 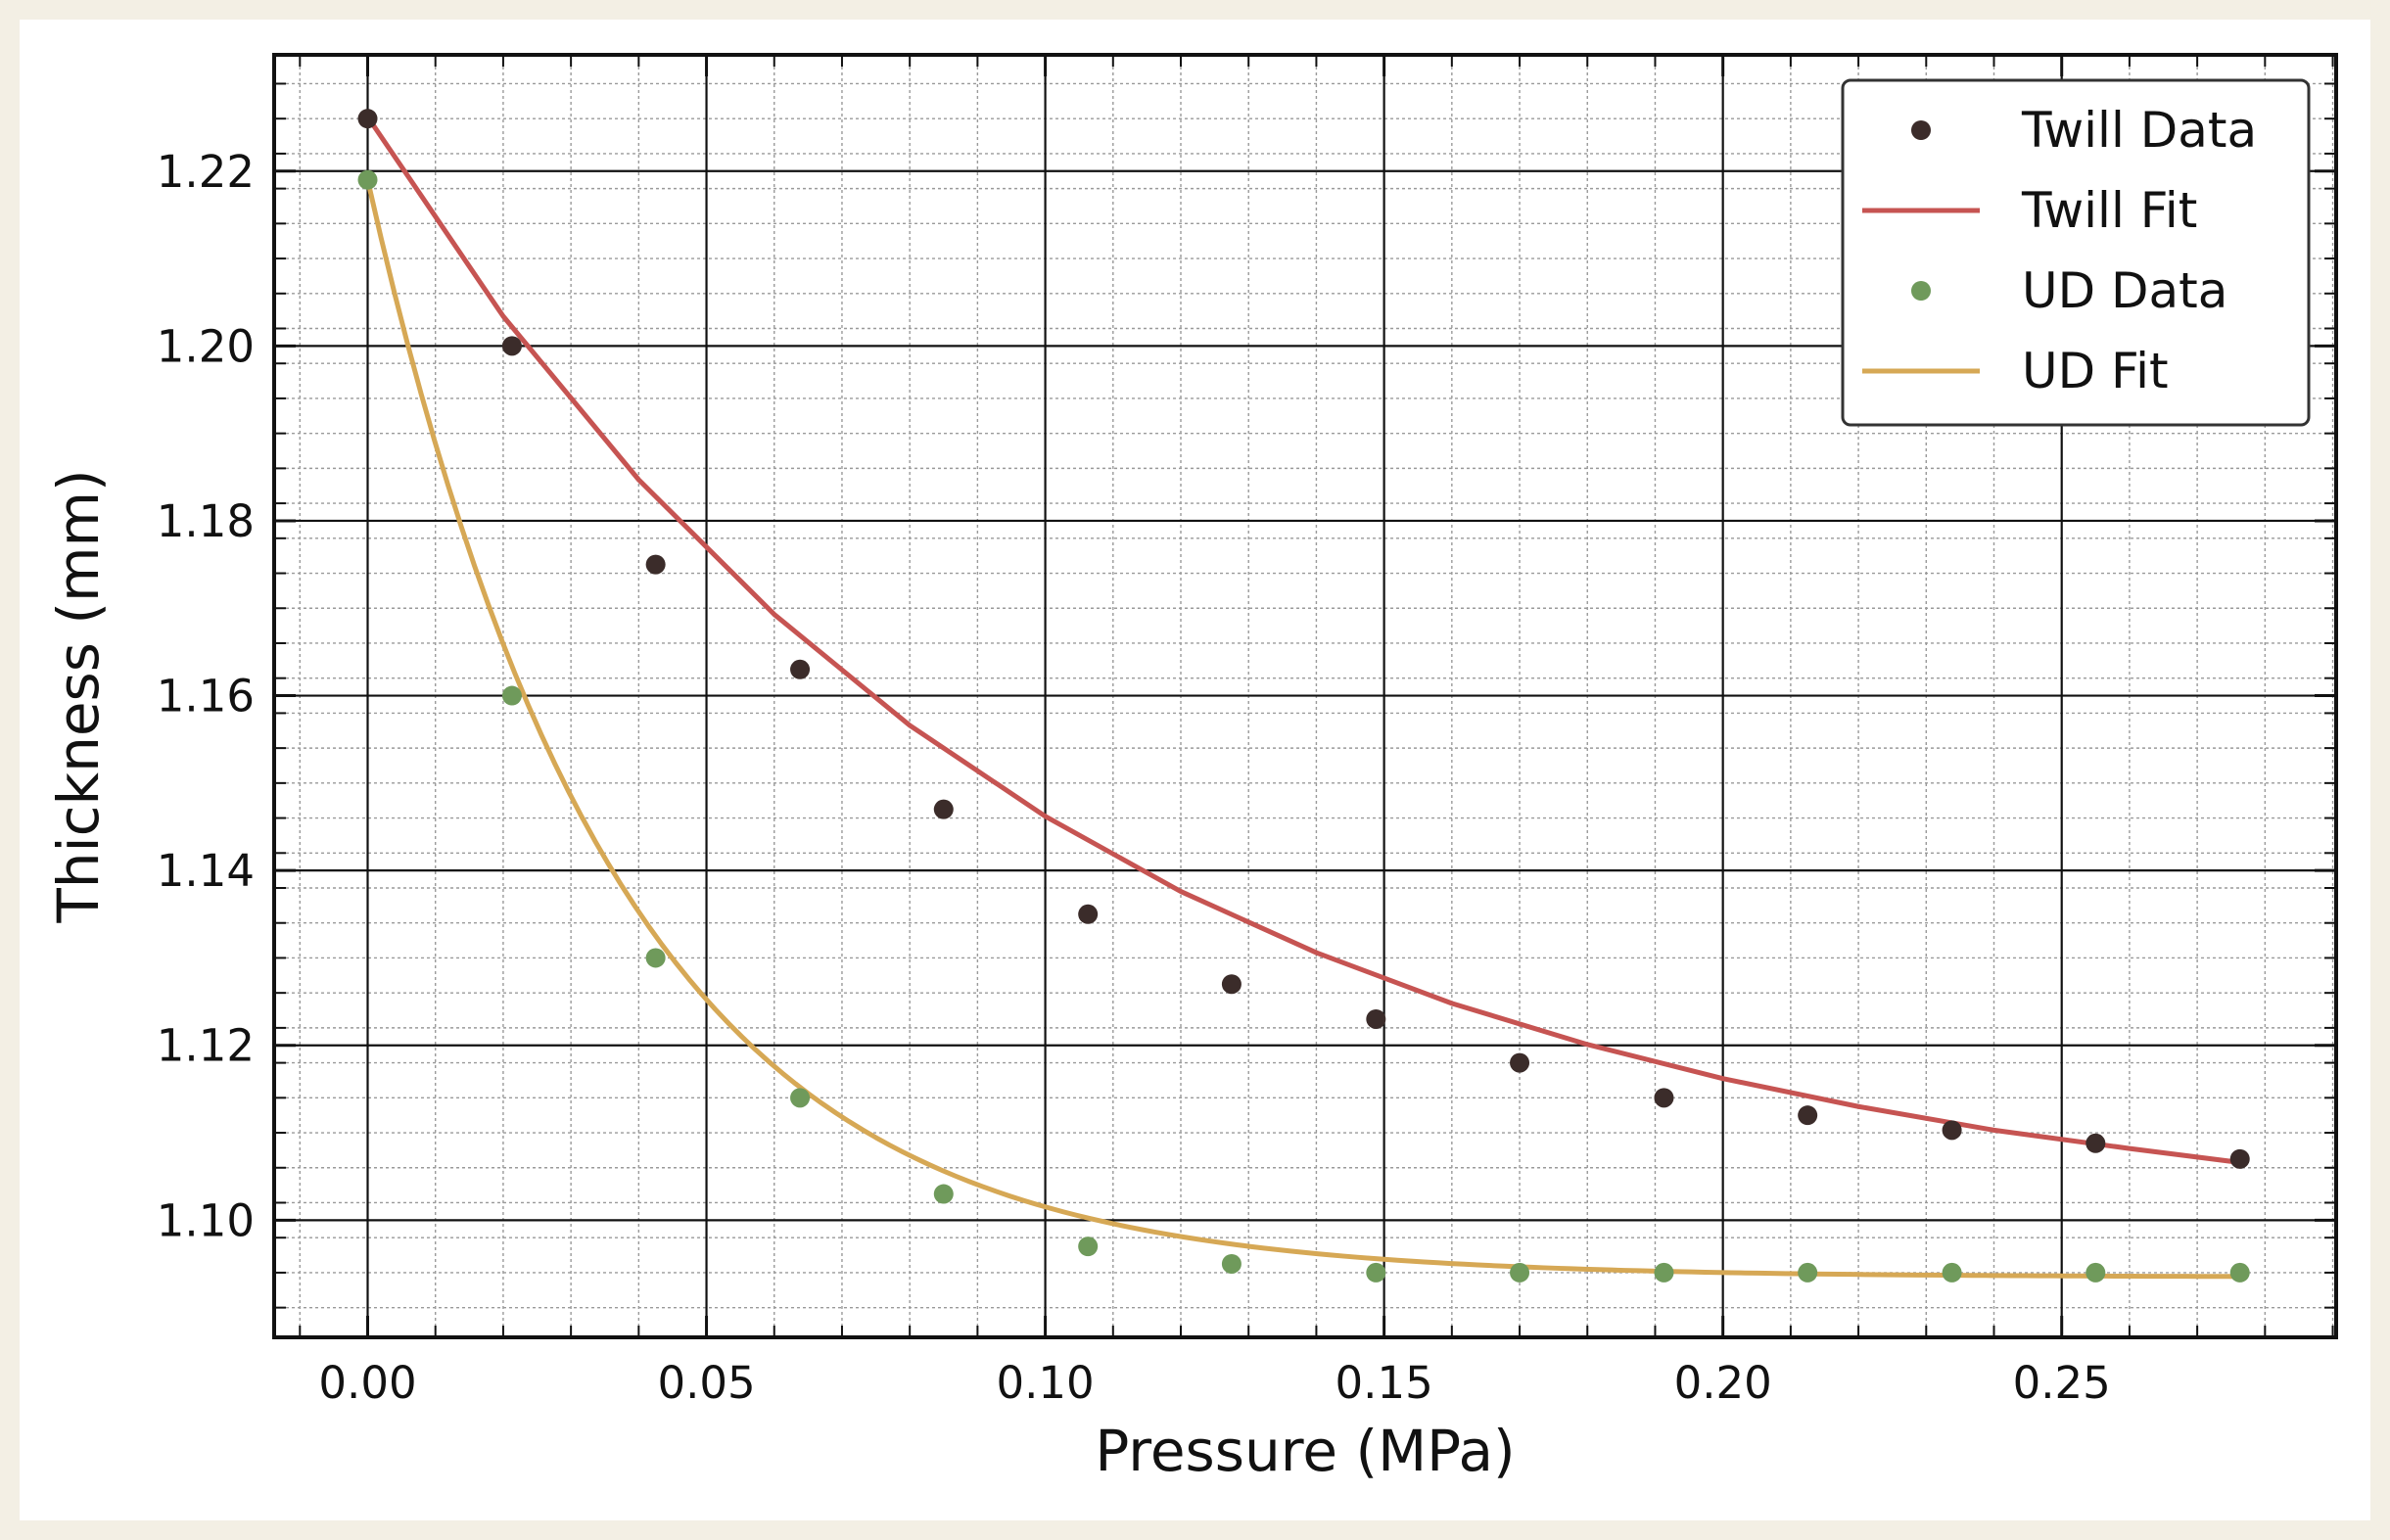 I want to click on legend-ud-data-label: UD Data, so click(x=2124, y=290).